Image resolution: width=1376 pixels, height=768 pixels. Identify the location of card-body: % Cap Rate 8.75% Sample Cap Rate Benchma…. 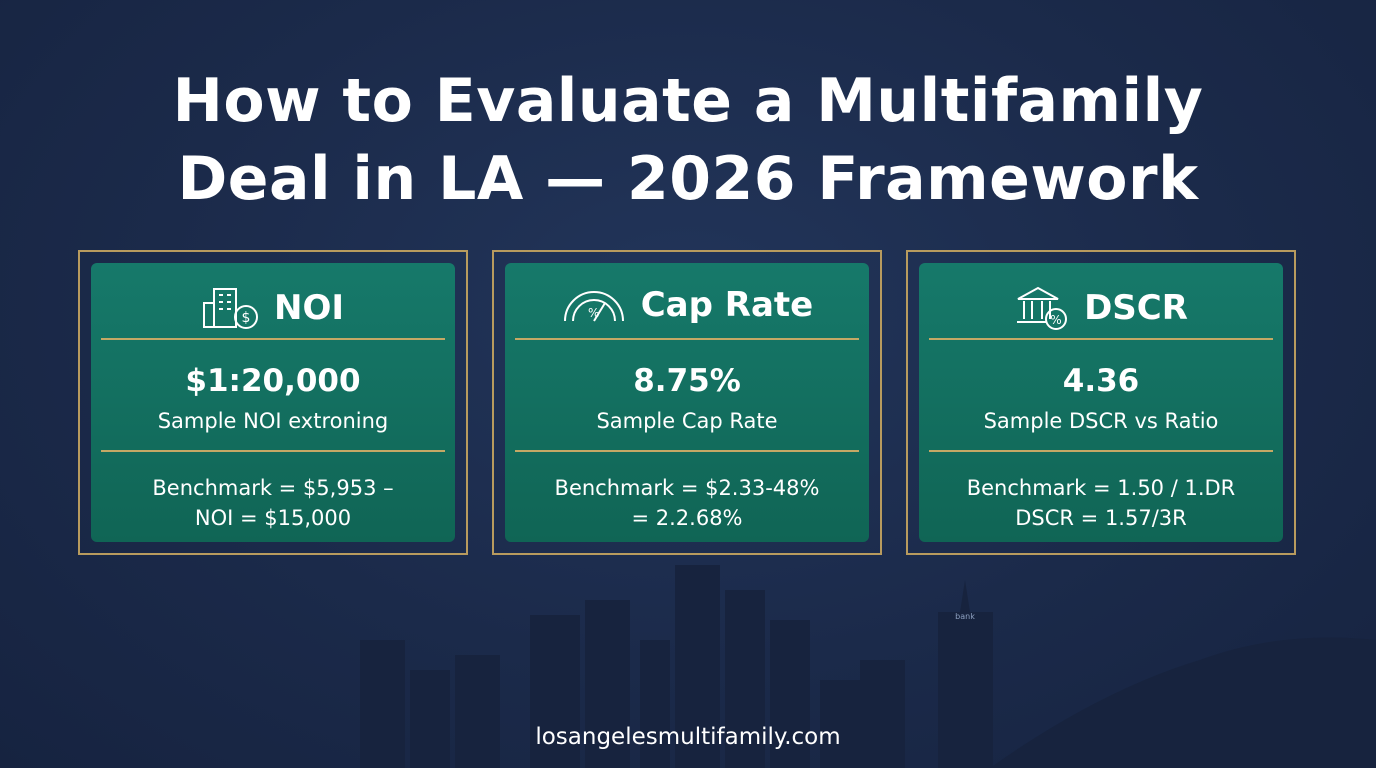
(687, 402).